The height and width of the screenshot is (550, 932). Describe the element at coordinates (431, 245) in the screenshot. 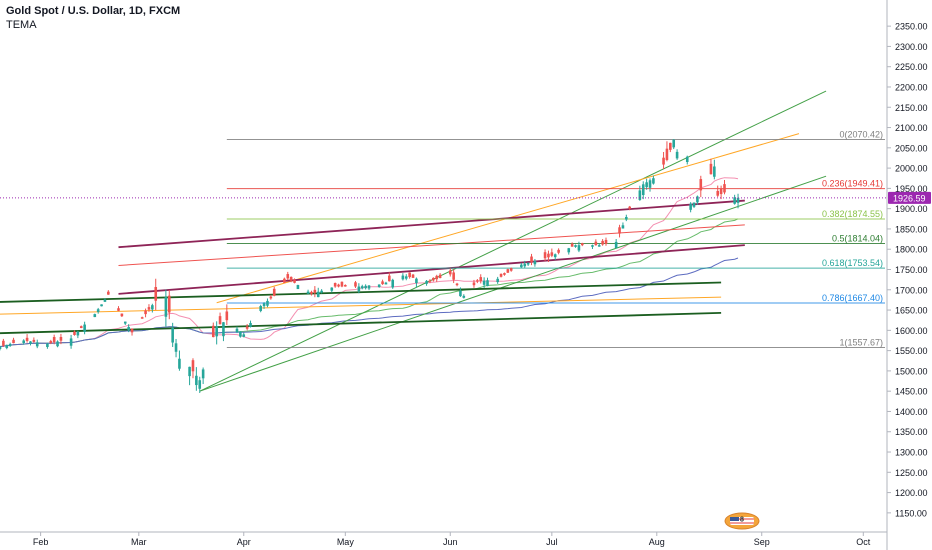

I see `trend-line` at that location.